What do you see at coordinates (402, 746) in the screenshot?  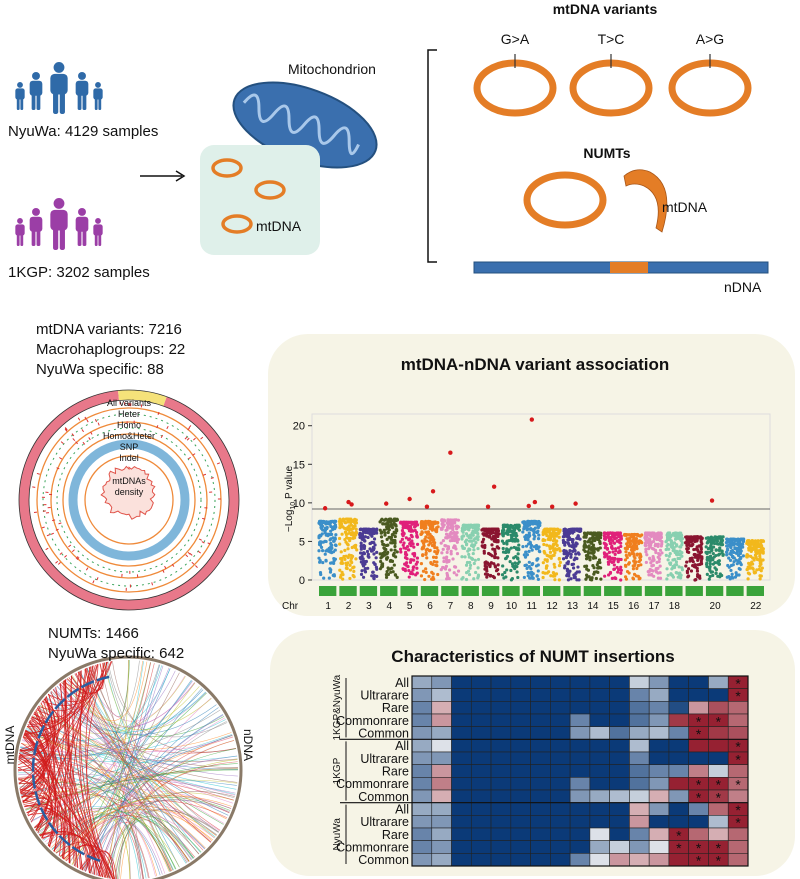 I see `row-label: All` at bounding box center [402, 746].